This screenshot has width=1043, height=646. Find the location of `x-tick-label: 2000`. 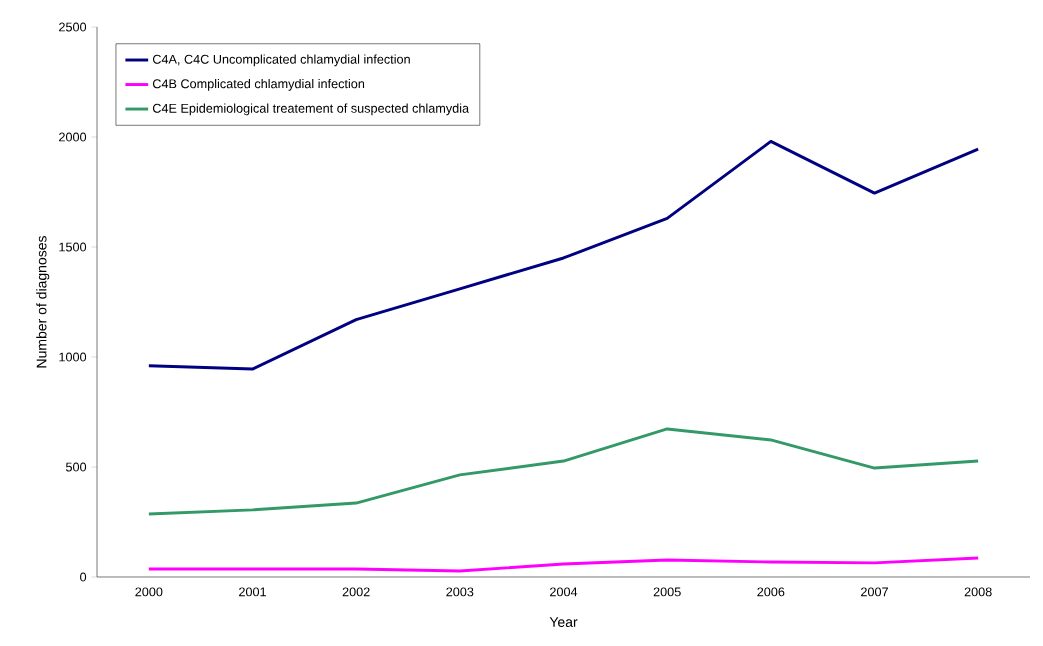

x-tick-label: 2000 is located at coordinates (149, 592).